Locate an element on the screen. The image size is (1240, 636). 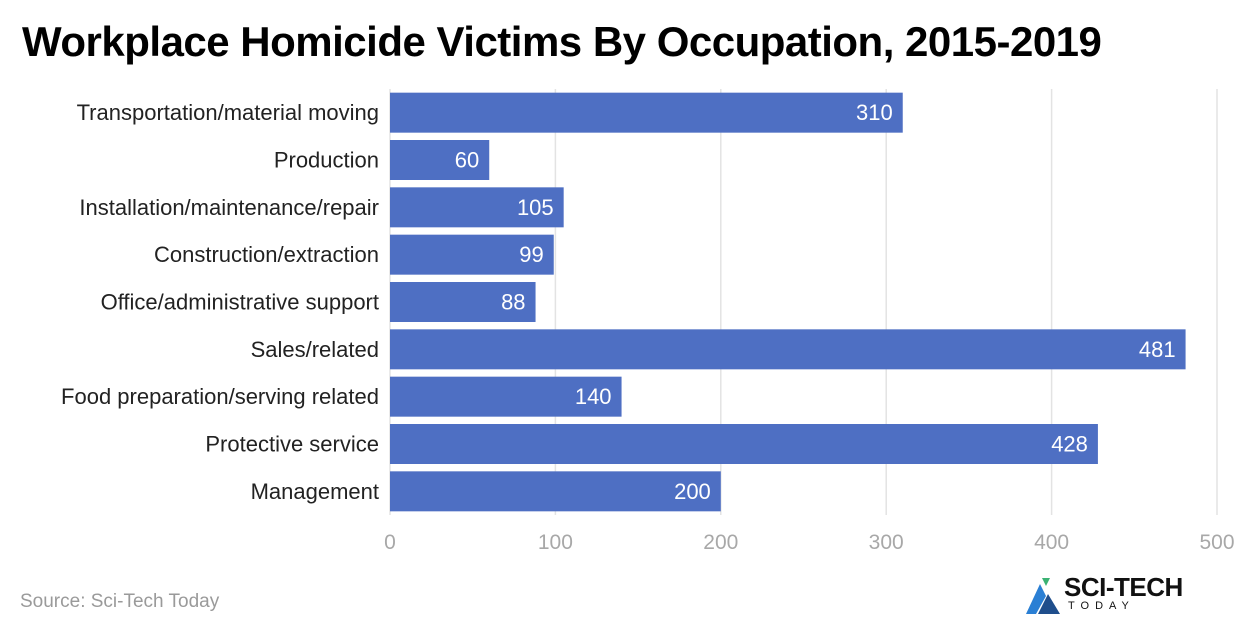
x-tick-label: 400 is located at coordinates (1051, 542).